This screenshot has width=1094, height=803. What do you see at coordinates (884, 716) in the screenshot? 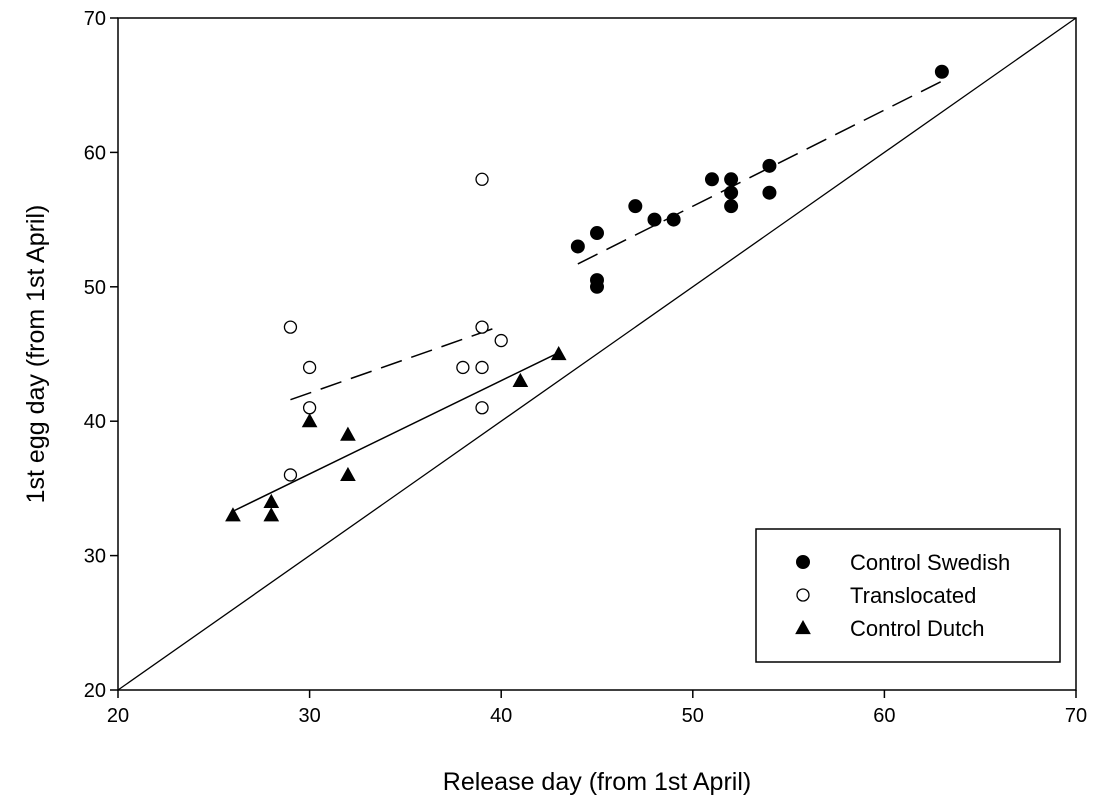
I see `x-tick-label: 60` at bounding box center [884, 716].